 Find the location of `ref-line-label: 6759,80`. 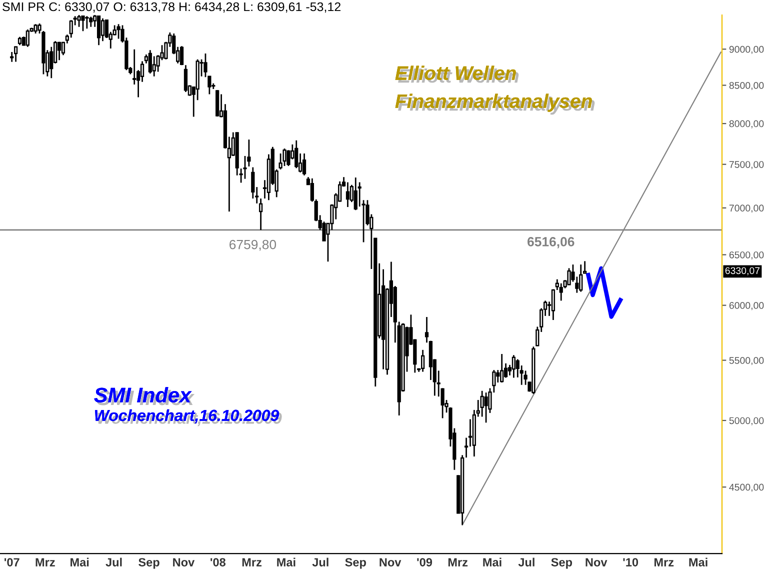

ref-line-label: 6759,80 is located at coordinates (253, 245).